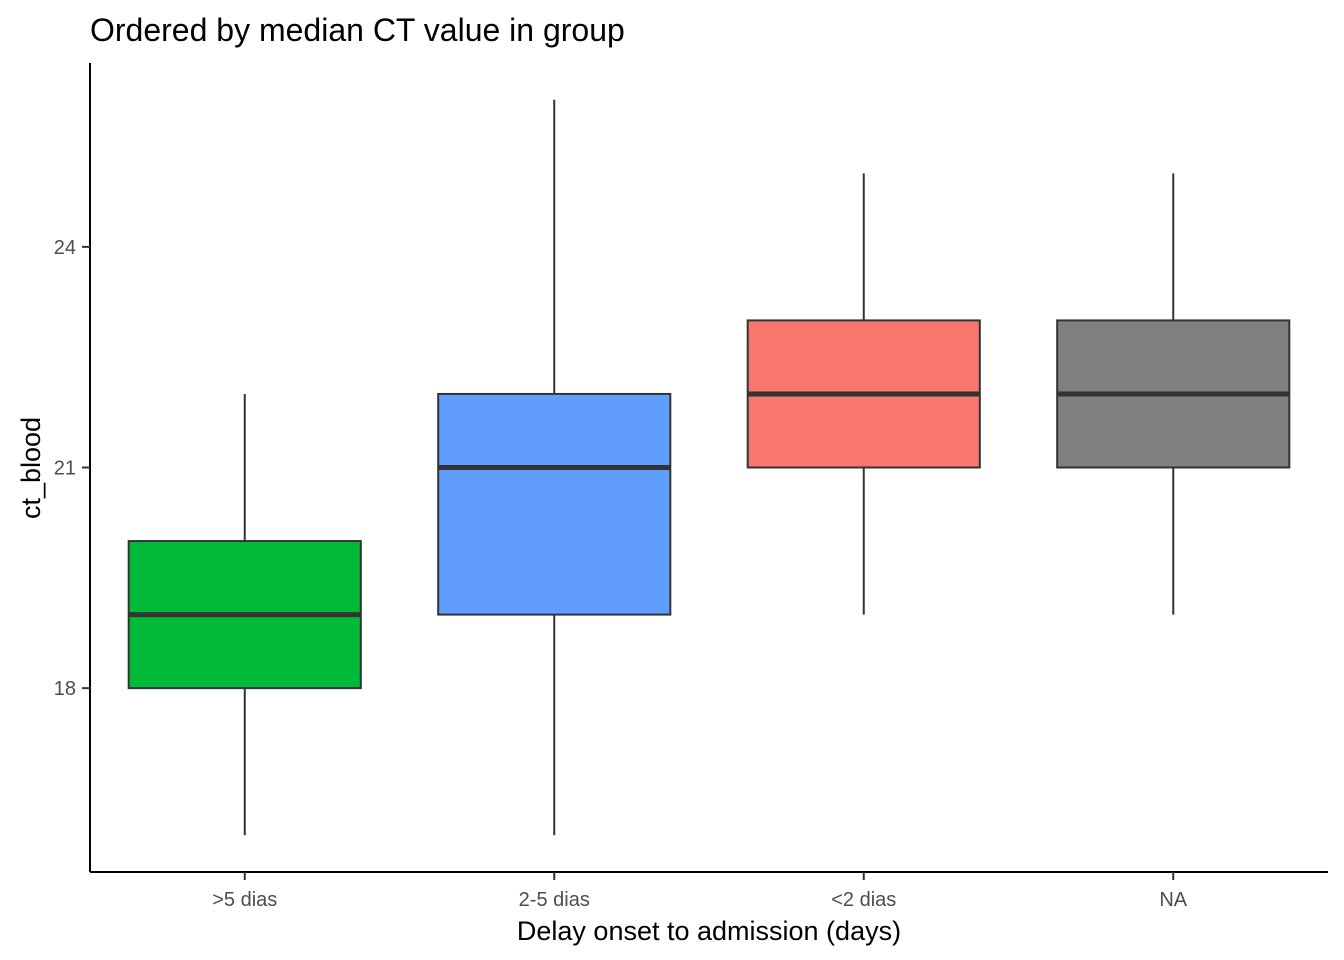 This screenshot has width=1344, height=960. I want to click on x-tick-label: >5 dias, so click(244, 900).